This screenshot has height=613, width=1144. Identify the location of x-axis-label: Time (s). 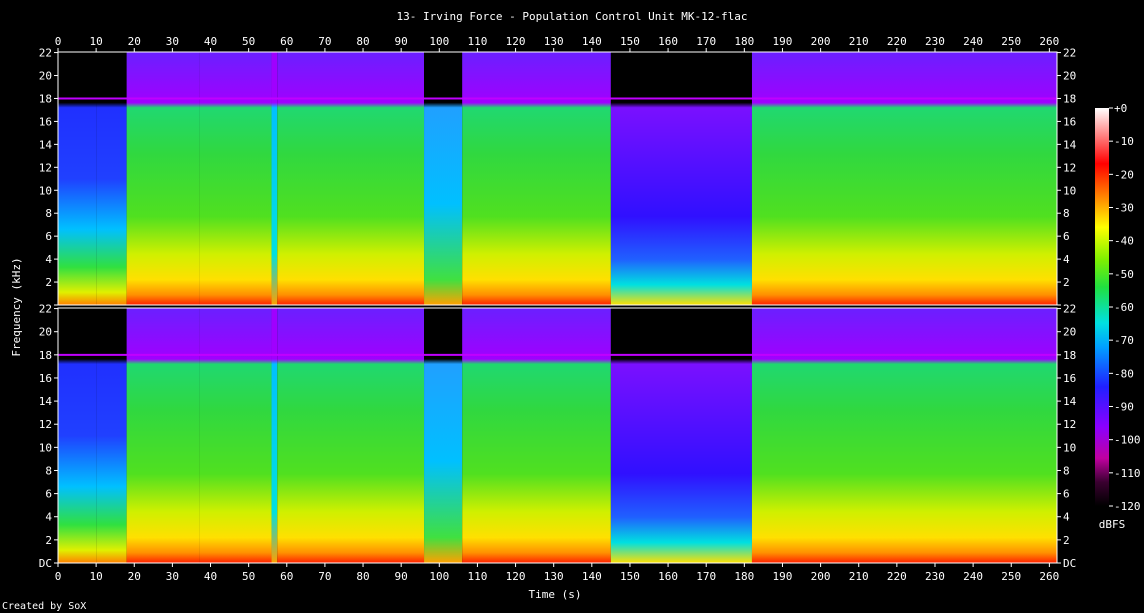
(555, 594).